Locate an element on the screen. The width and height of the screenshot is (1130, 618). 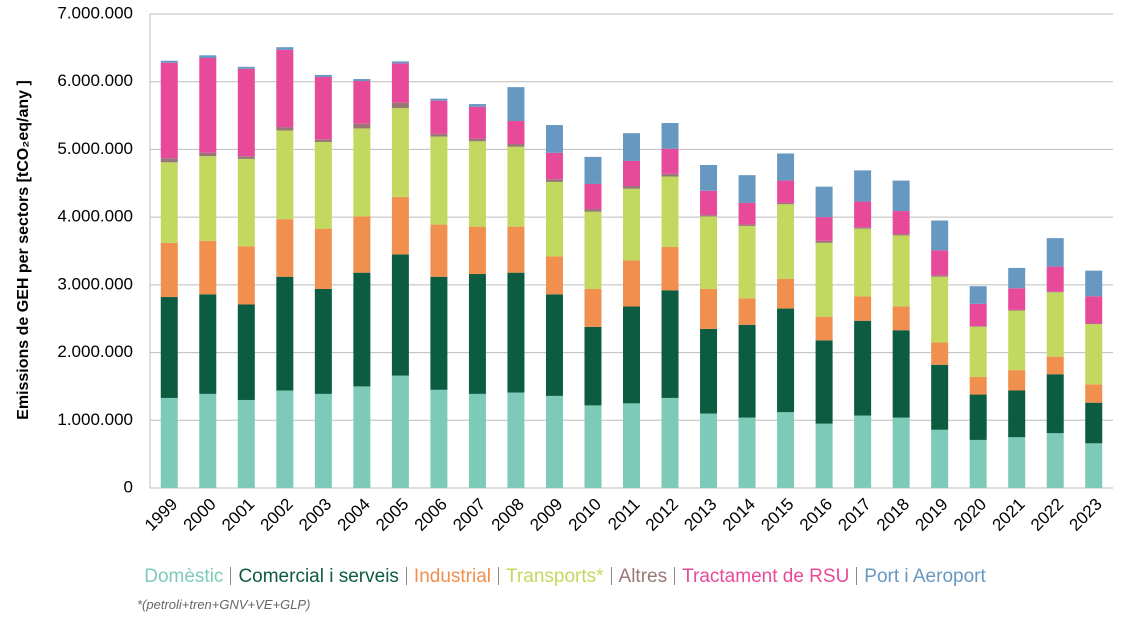
x-tick-label: 2019 is located at coordinates (931, 515).